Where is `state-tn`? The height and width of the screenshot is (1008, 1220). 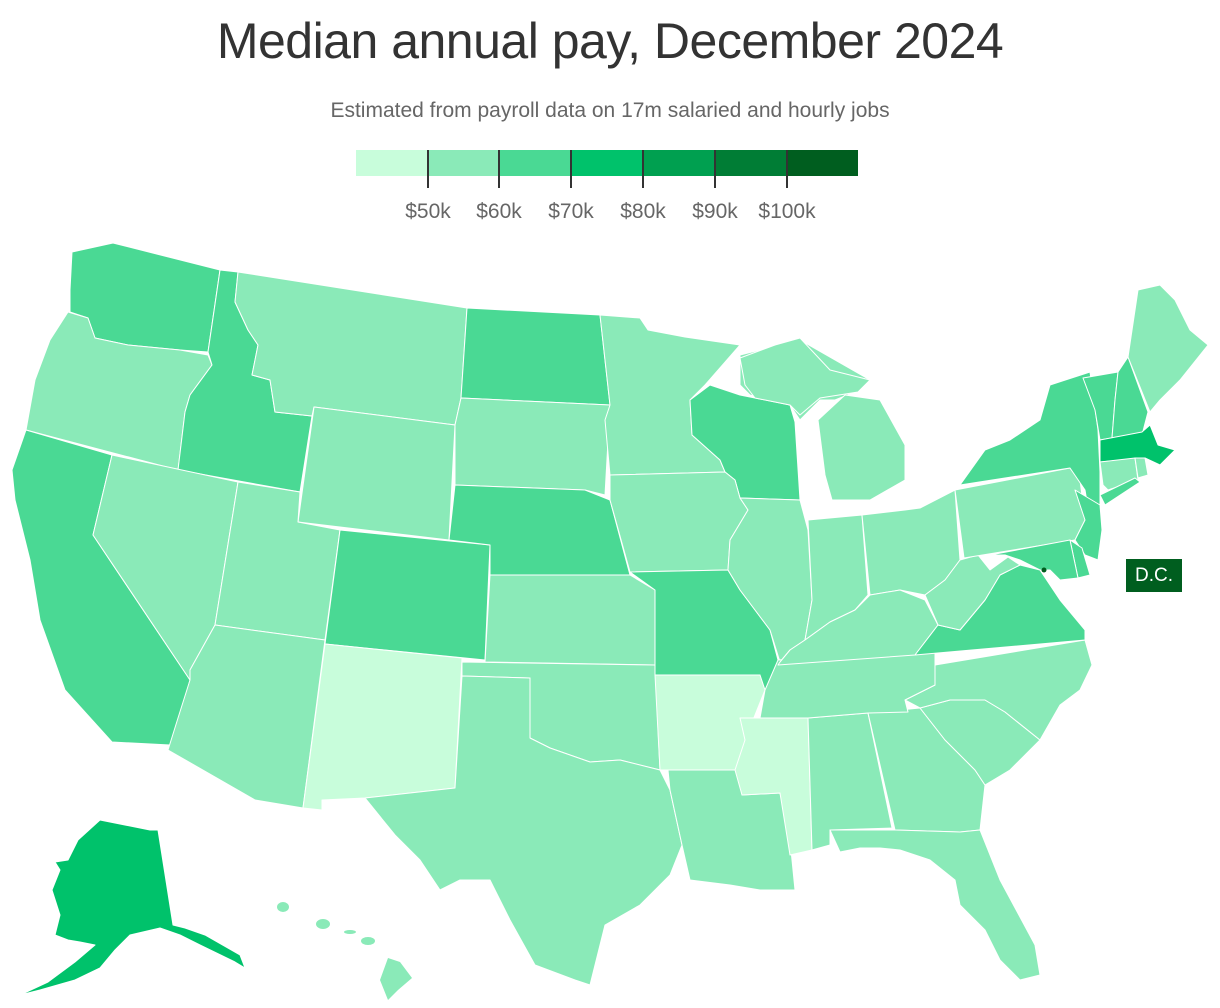
state-tn is located at coordinates (847, 685).